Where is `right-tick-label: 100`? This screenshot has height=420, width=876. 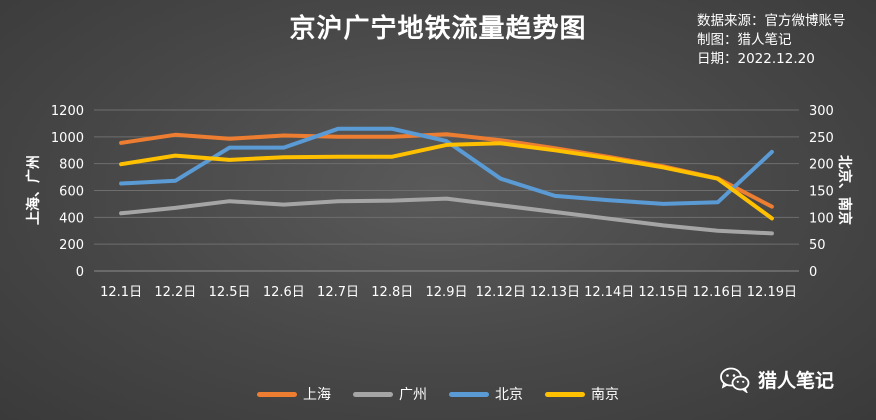 right-tick-label: 100 is located at coordinates (821, 218).